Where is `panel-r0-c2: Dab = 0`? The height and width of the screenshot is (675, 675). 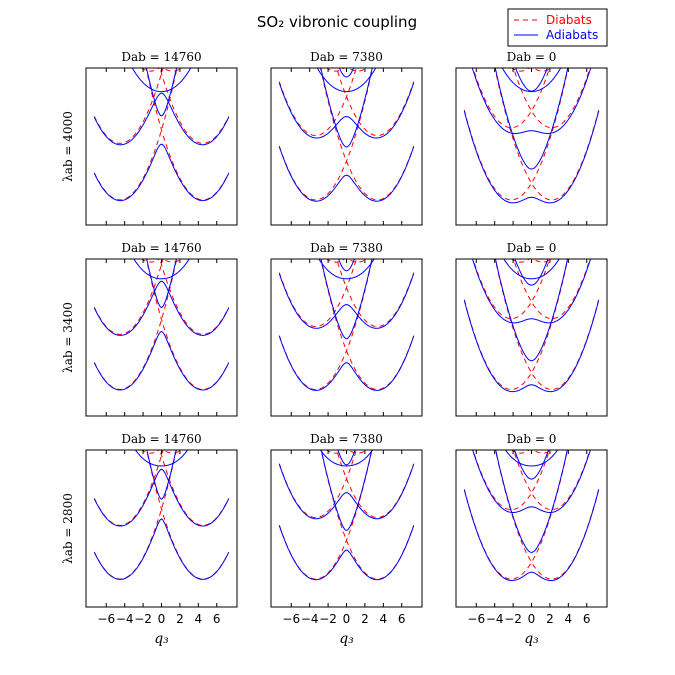 panel-r0-c2: Dab = 0 is located at coordinates (531, 138).